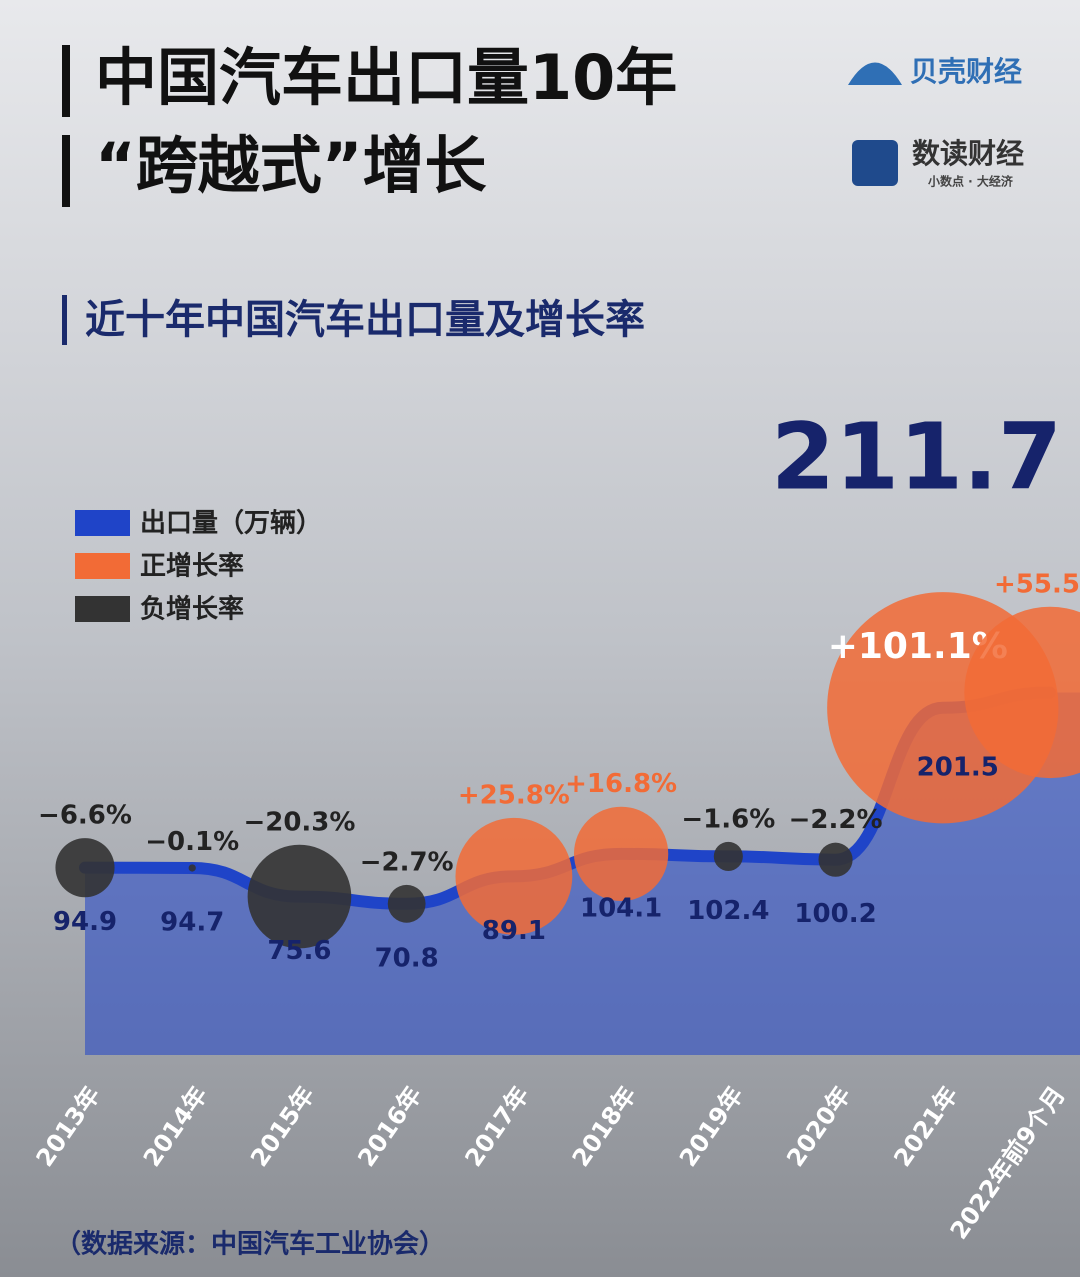  What do you see at coordinates (1037, 584) in the screenshot?
I see `rate-label: +55.5%` at bounding box center [1037, 584].